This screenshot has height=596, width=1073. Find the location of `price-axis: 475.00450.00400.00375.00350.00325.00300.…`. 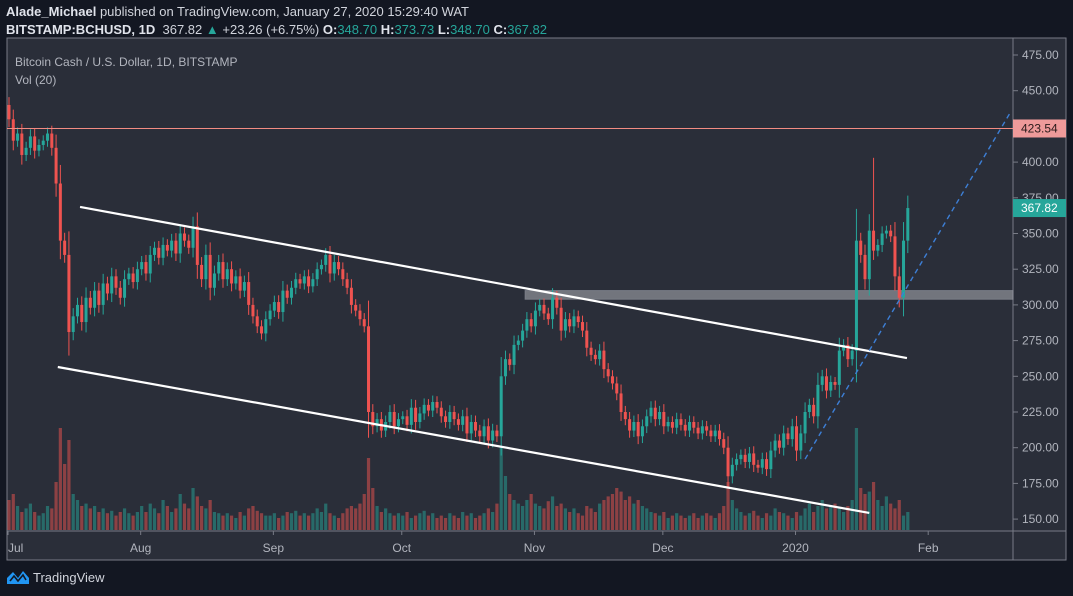

price-axis: 475.00450.00400.00375.00350.00325.00300.… is located at coordinates (1039, 287).